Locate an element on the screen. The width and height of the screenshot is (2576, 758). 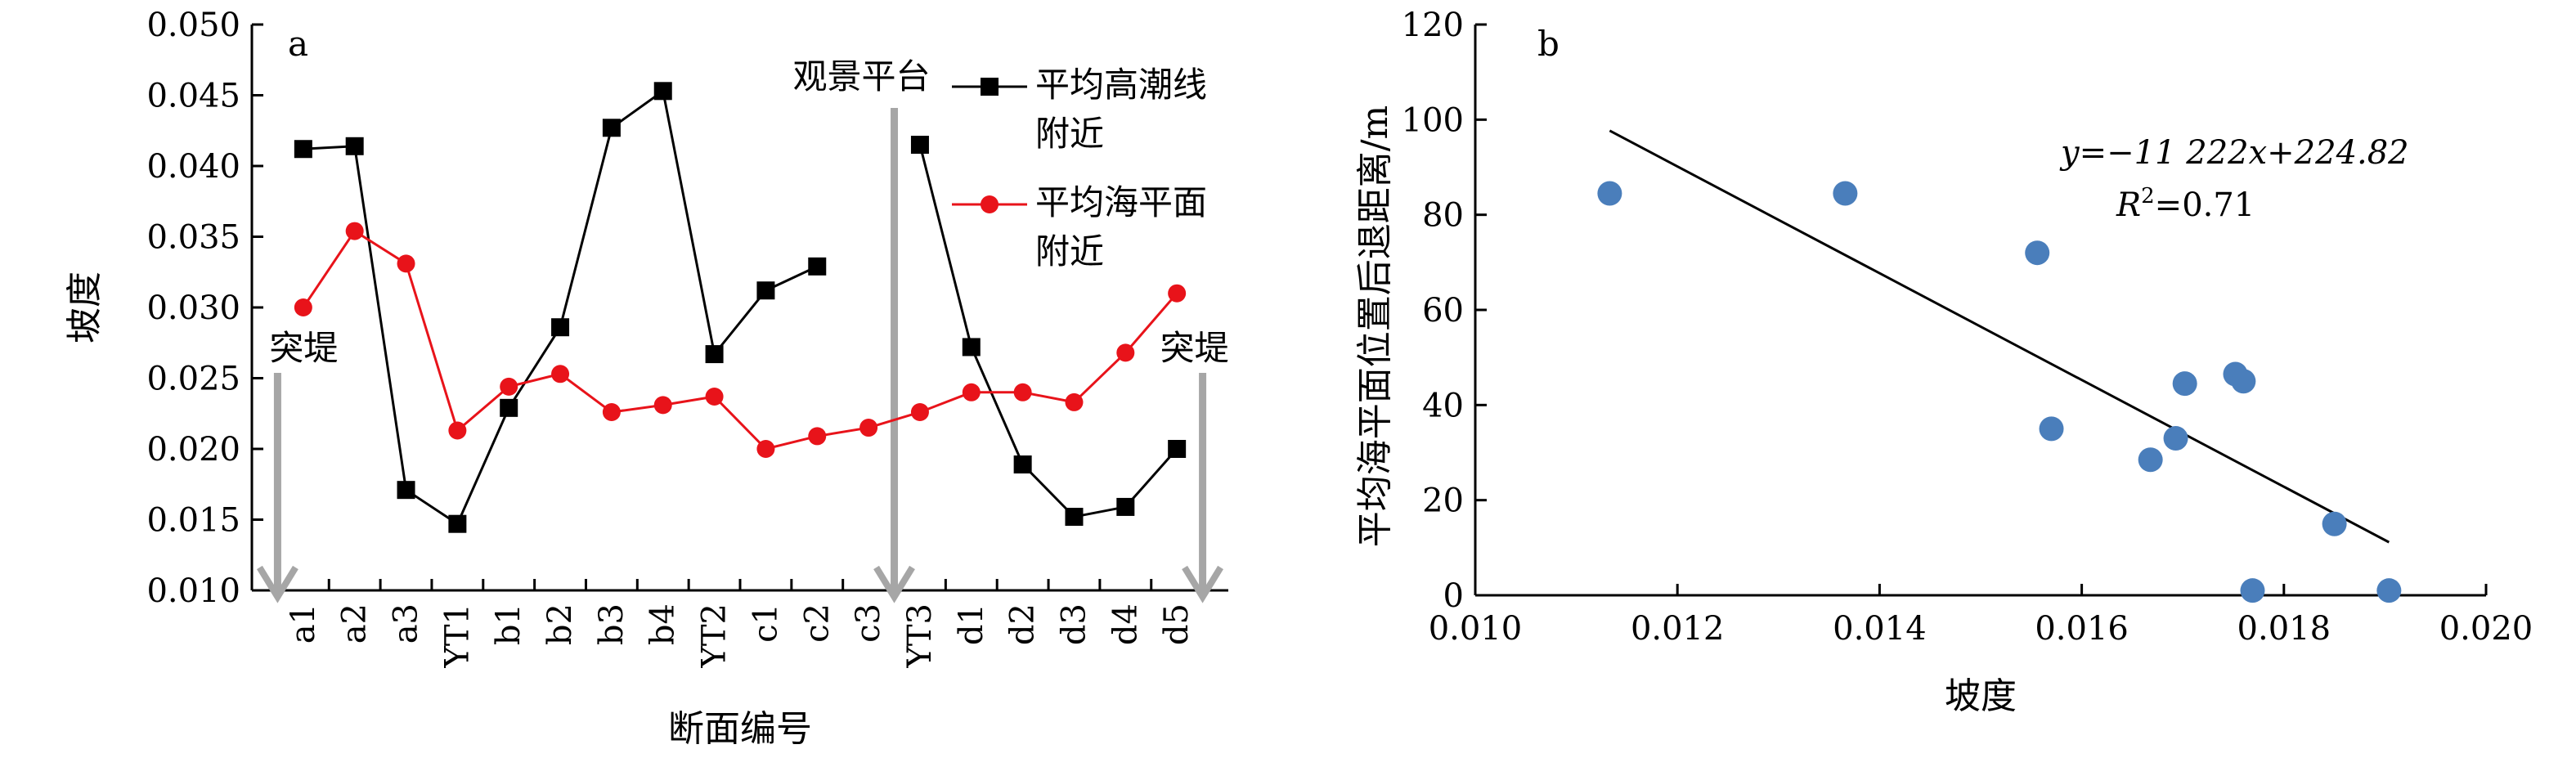
r-squared: R2=0.71 is located at coordinates (2185, 204).